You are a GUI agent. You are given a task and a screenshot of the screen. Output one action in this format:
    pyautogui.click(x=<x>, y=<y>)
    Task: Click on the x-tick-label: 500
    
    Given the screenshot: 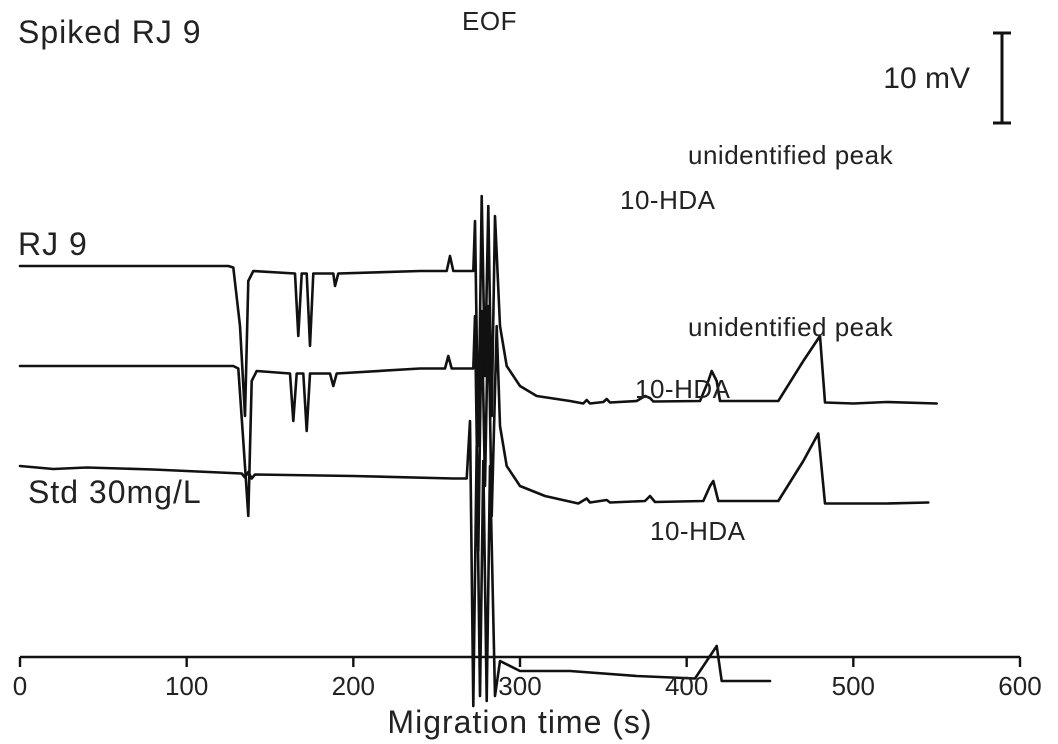 What is the action you would take?
    pyautogui.click(x=853, y=686)
    